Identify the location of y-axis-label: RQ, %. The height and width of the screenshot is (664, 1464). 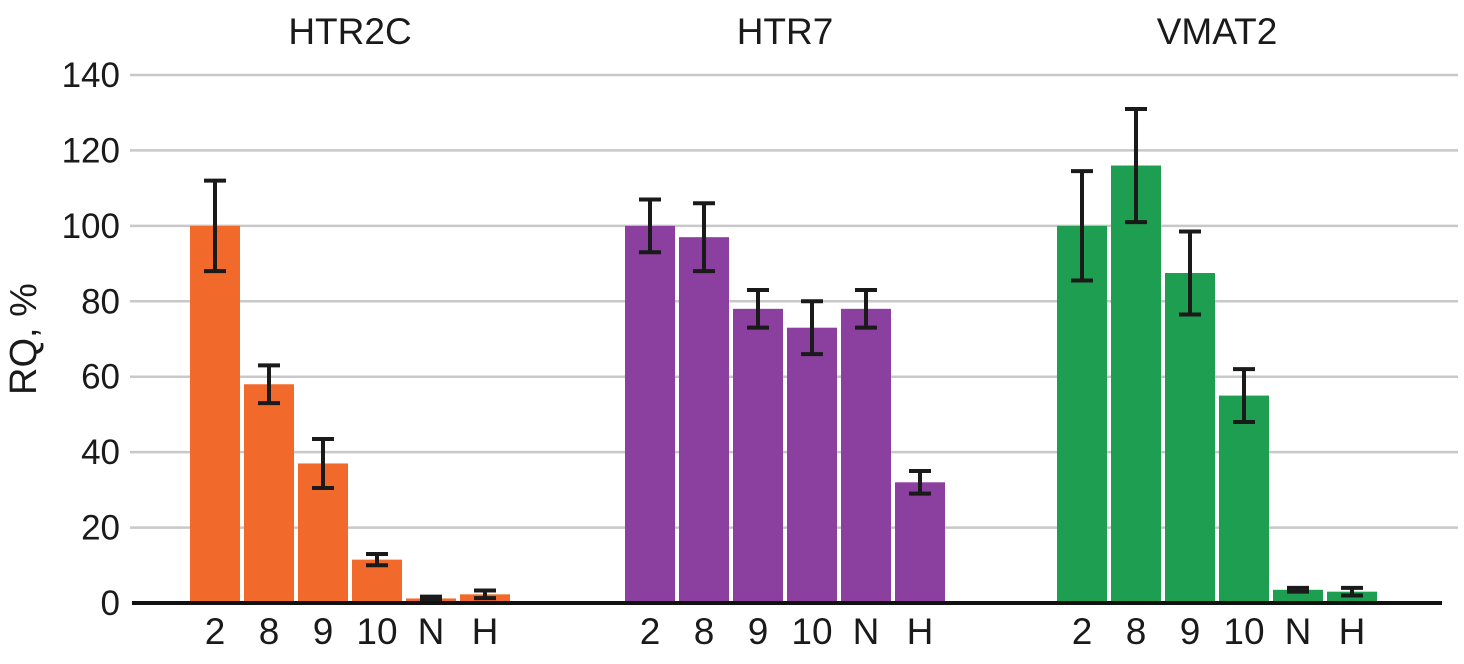
(24, 339).